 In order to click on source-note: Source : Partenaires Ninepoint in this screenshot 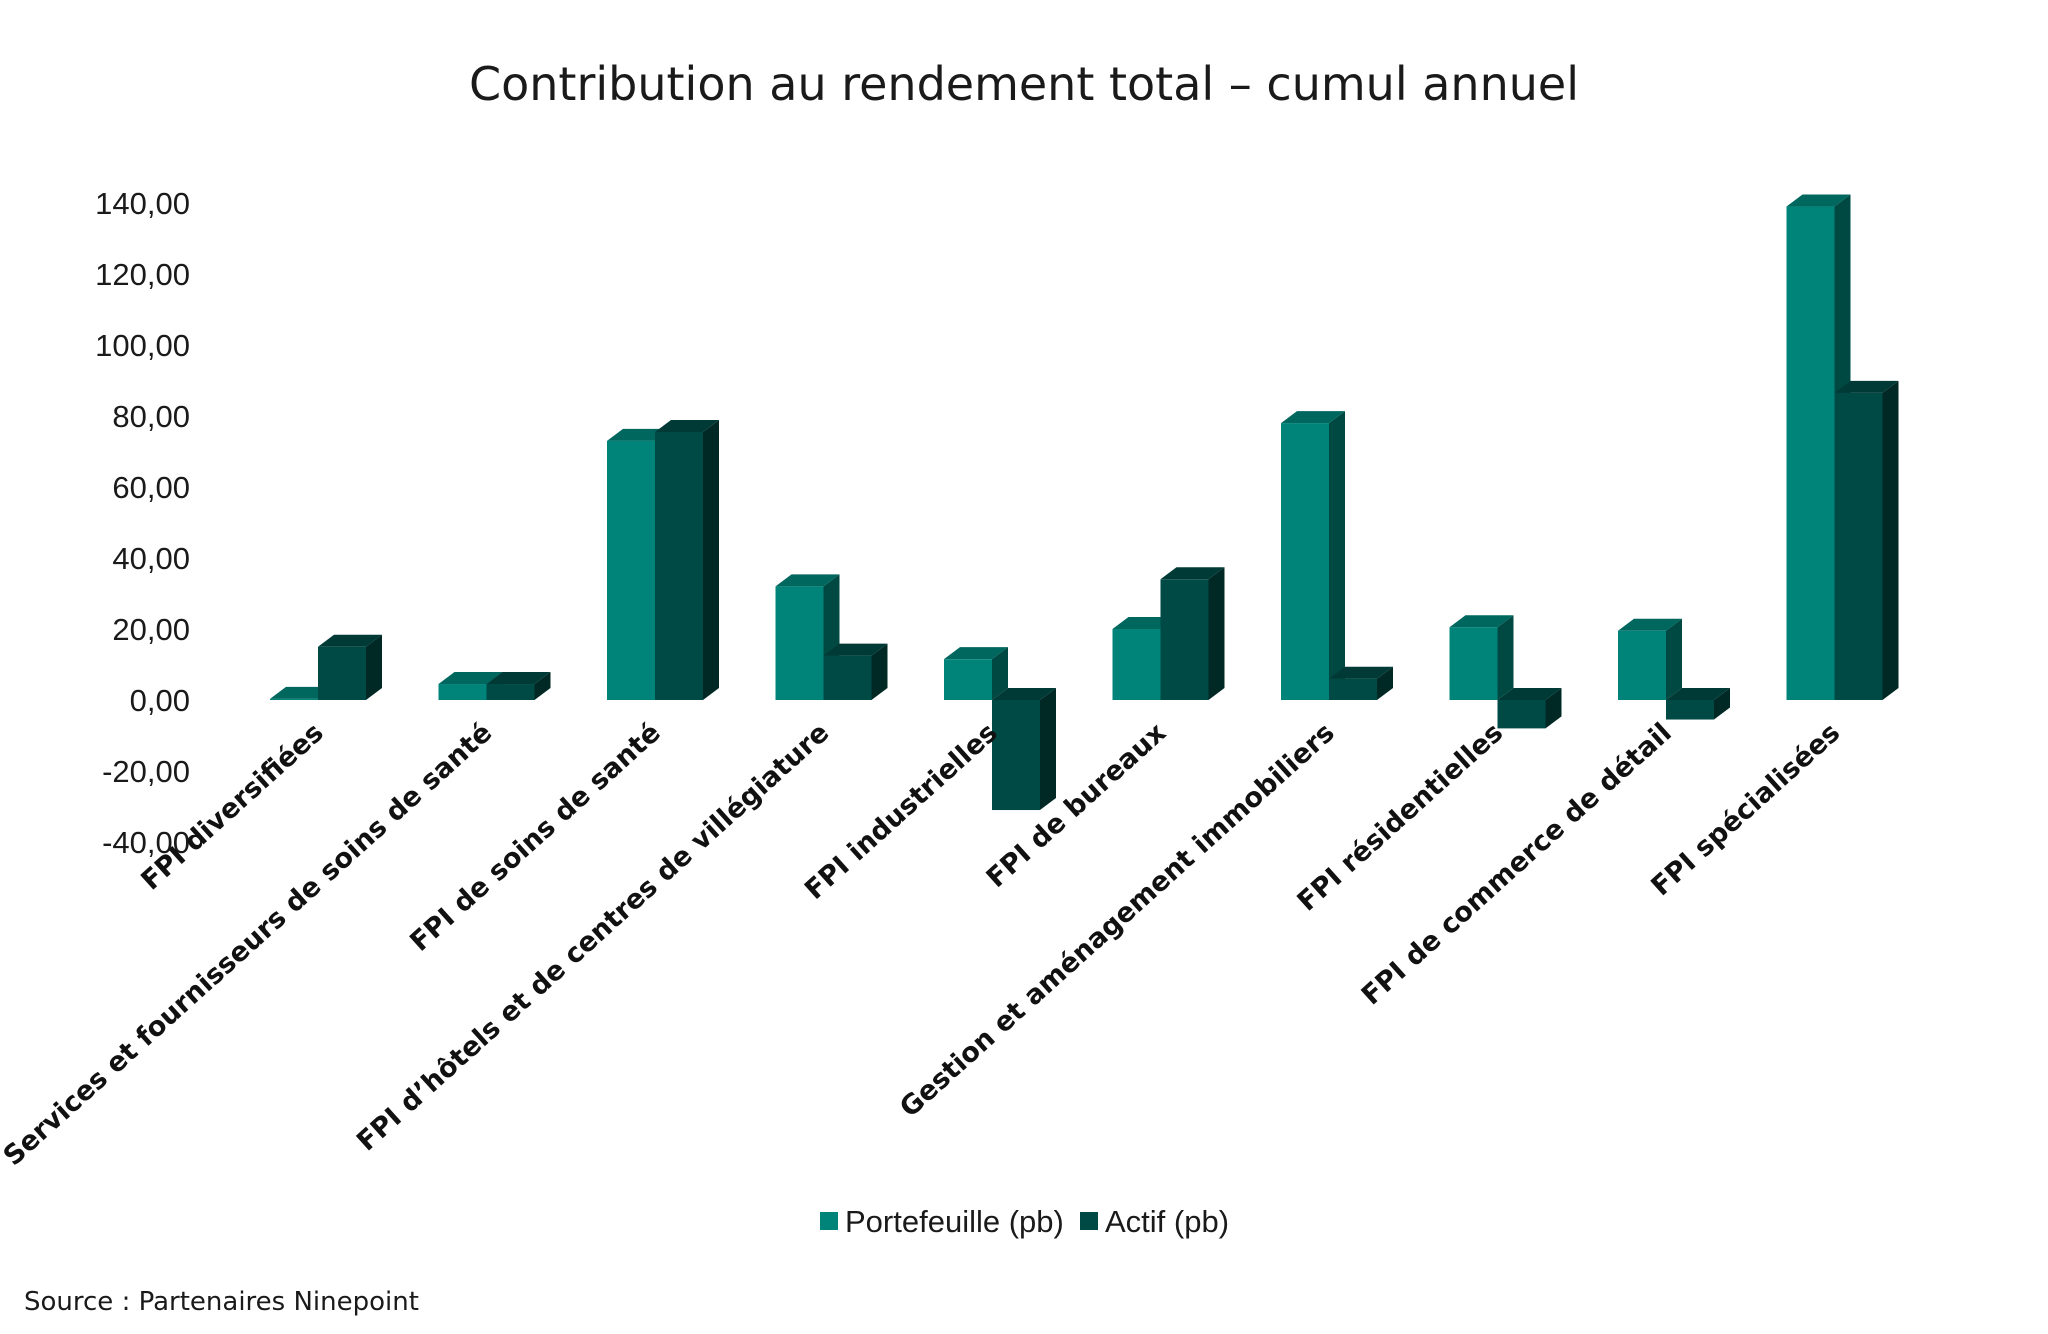, I will do `click(221, 1302)`.